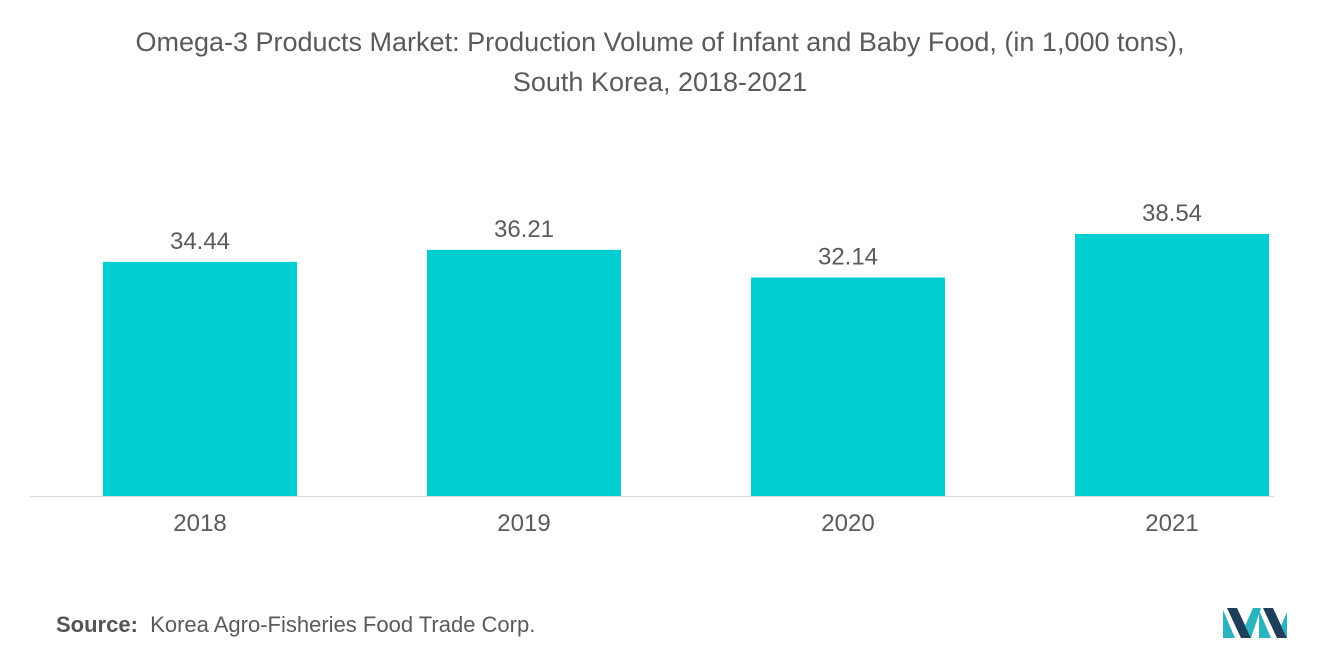 The image size is (1320, 665). Describe the element at coordinates (848, 386) in the screenshot. I see `bar-2020` at that location.